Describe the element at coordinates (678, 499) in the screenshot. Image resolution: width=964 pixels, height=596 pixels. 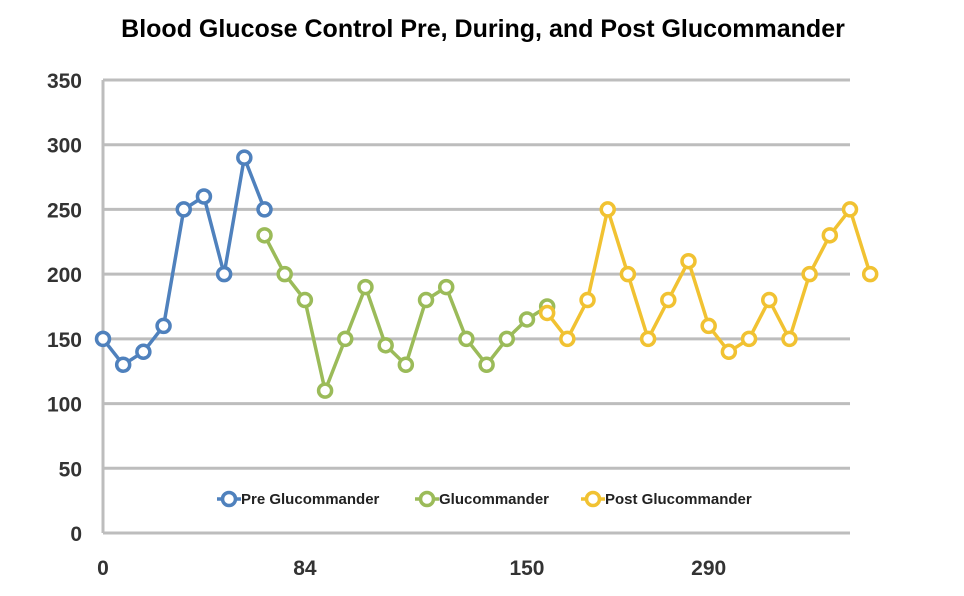
I see `legend-label: Post Glucommander` at that location.